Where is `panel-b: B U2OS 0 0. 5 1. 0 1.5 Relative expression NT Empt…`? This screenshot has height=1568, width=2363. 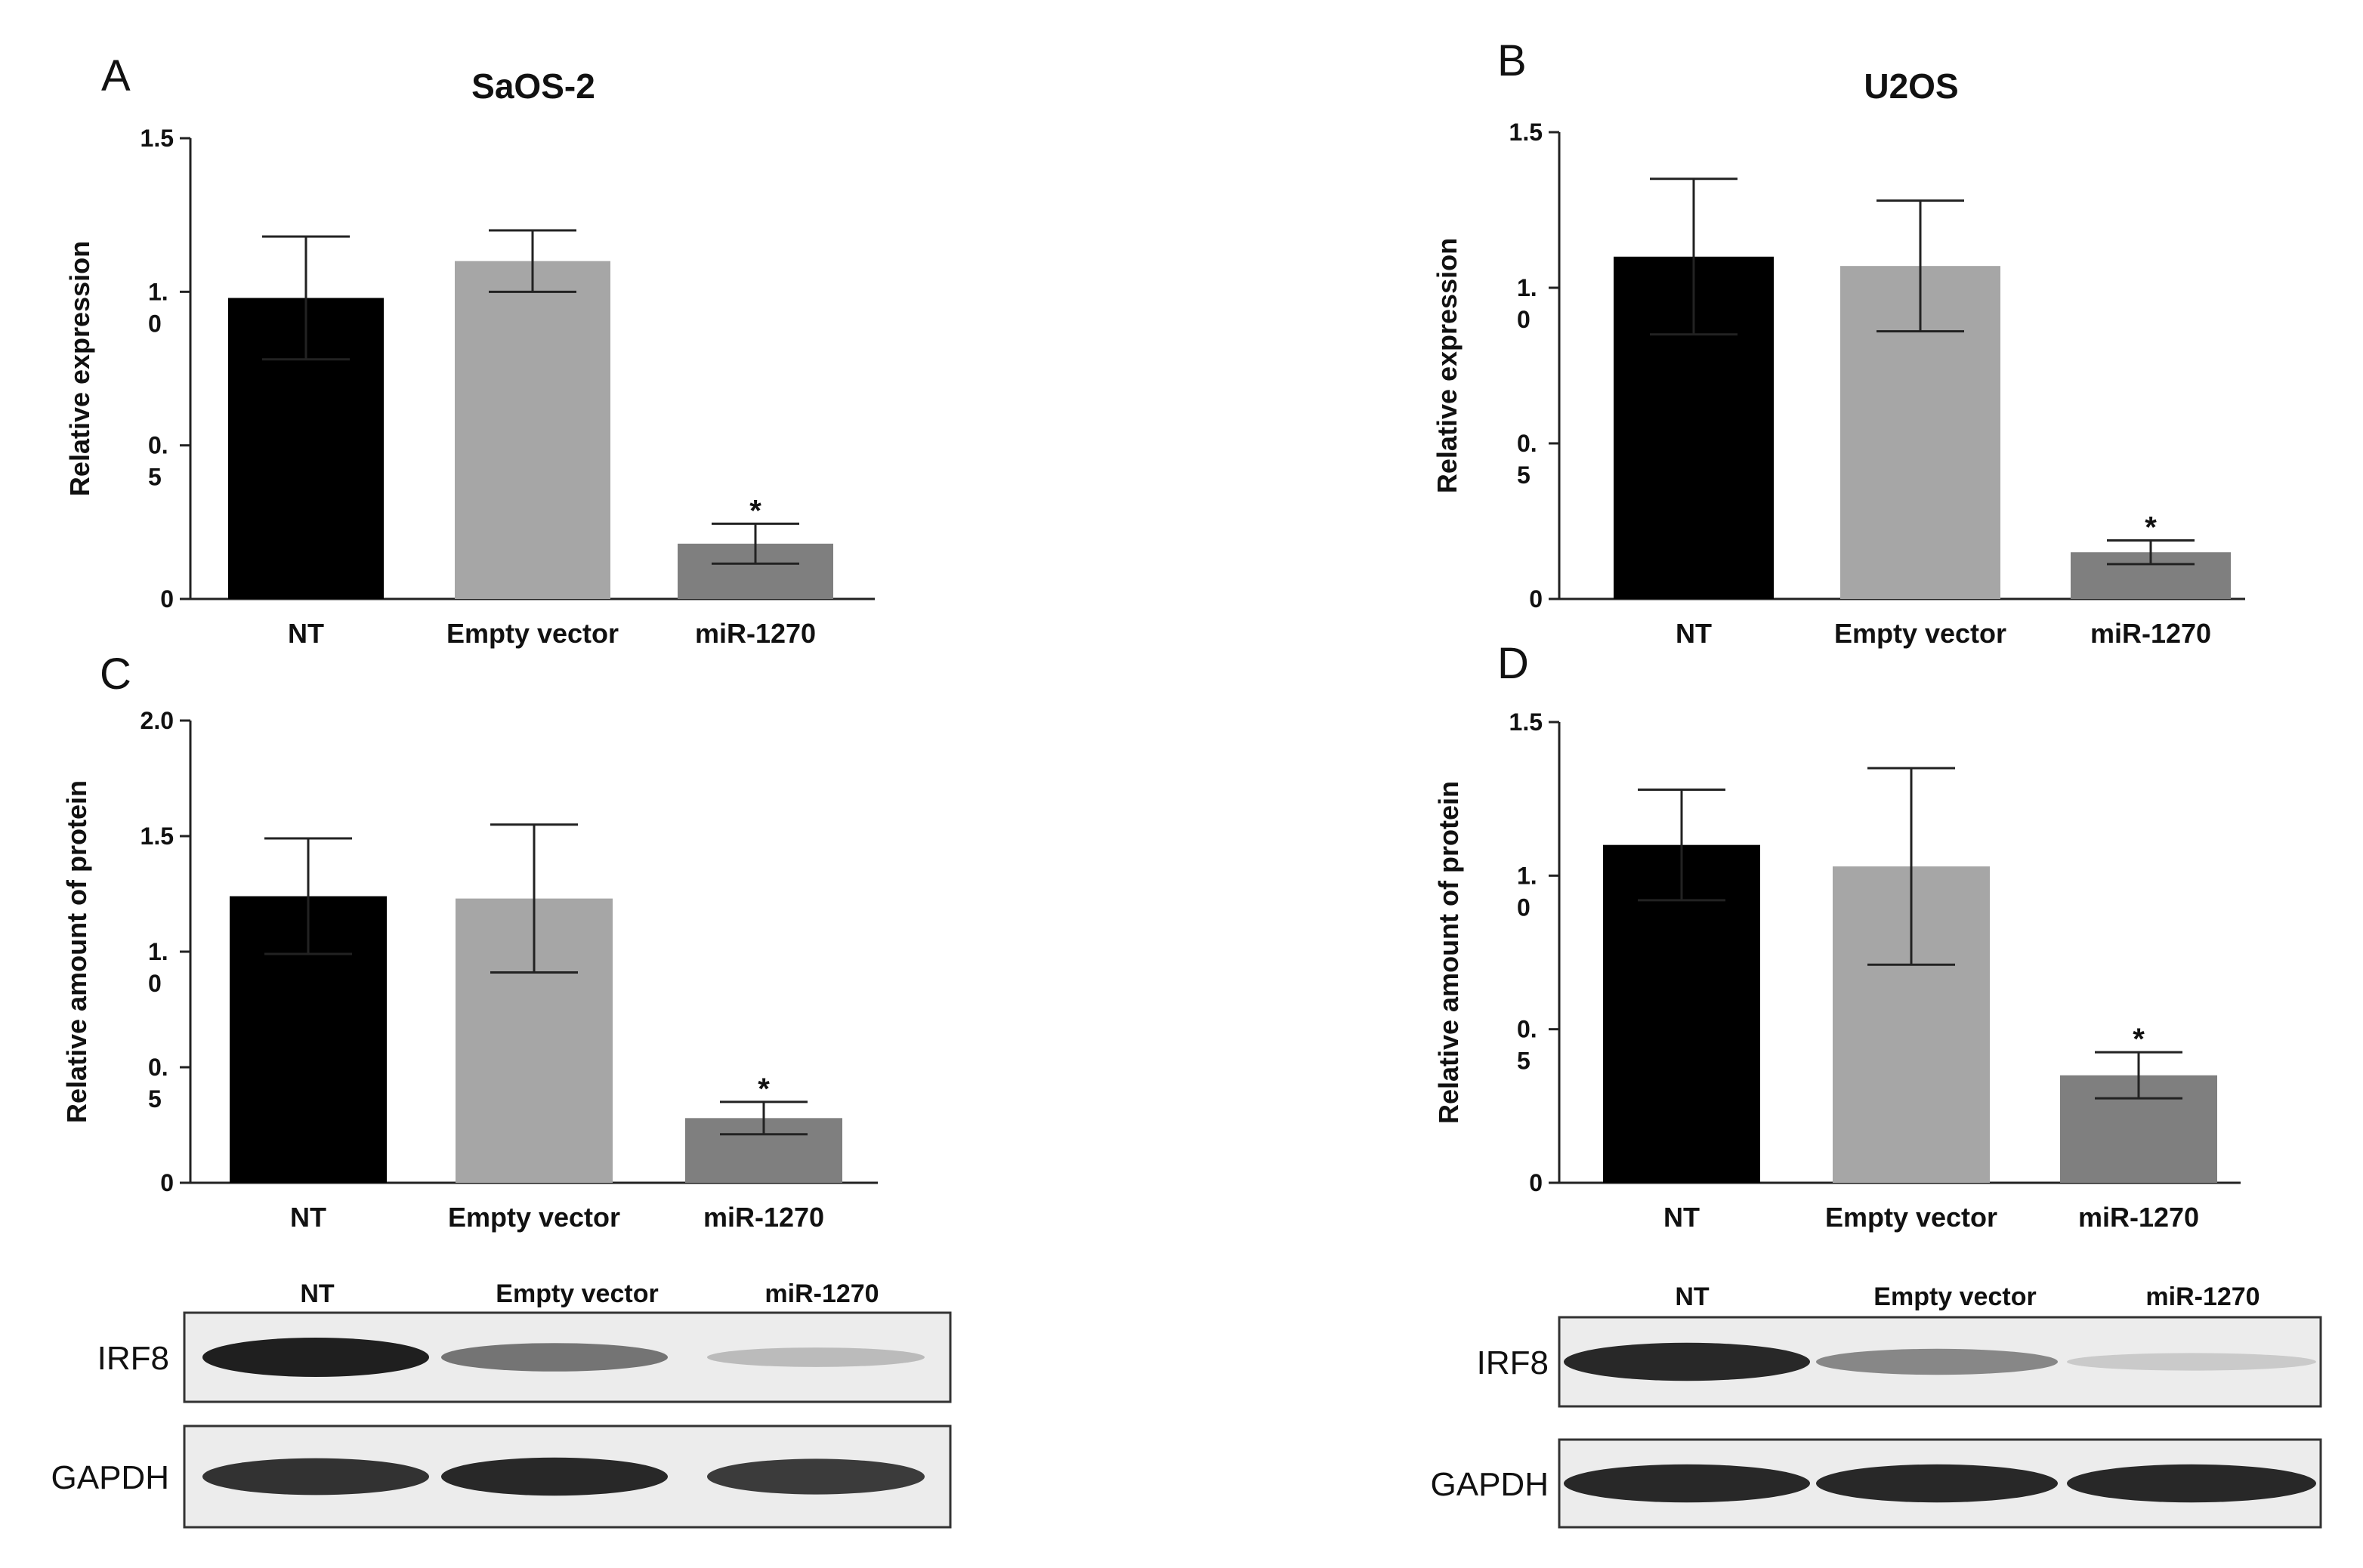
panel-b: B U2OS 0 0. 5 1. 0 1.5 Relative expression NT Empt… is located at coordinates (1838, 342).